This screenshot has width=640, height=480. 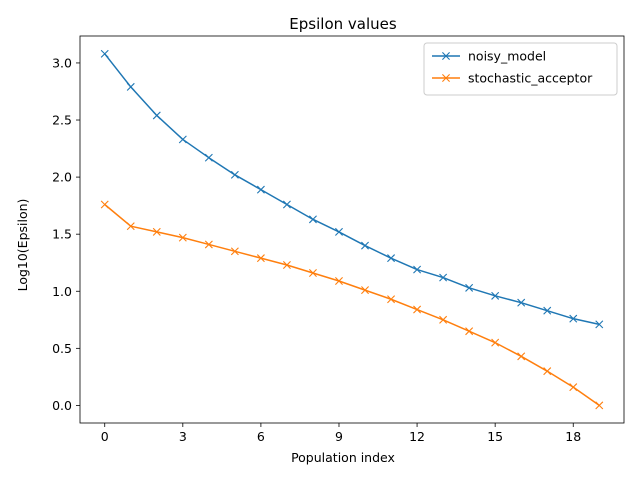 What do you see at coordinates (339, 436) in the screenshot?
I see `x-tick-label: 9` at bounding box center [339, 436].